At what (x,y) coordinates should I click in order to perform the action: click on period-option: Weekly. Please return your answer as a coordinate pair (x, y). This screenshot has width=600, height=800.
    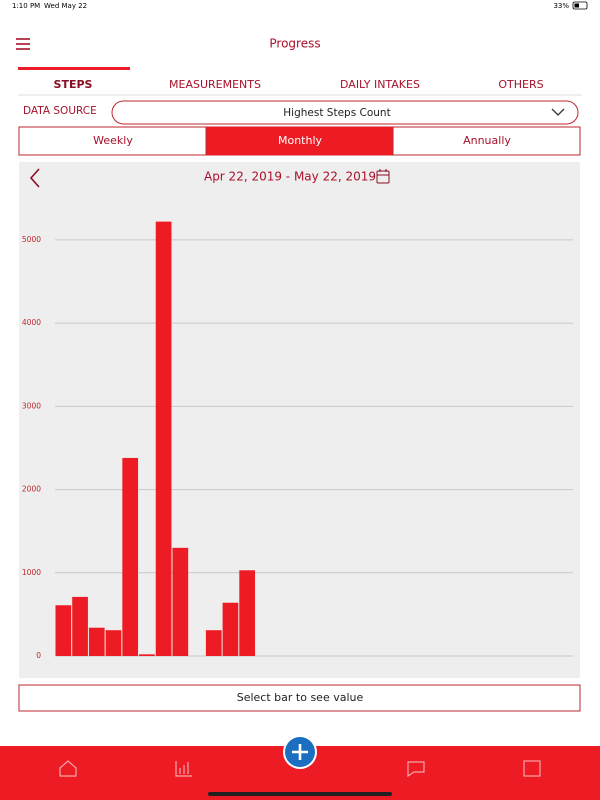
    Looking at the image, I should click on (113, 140).